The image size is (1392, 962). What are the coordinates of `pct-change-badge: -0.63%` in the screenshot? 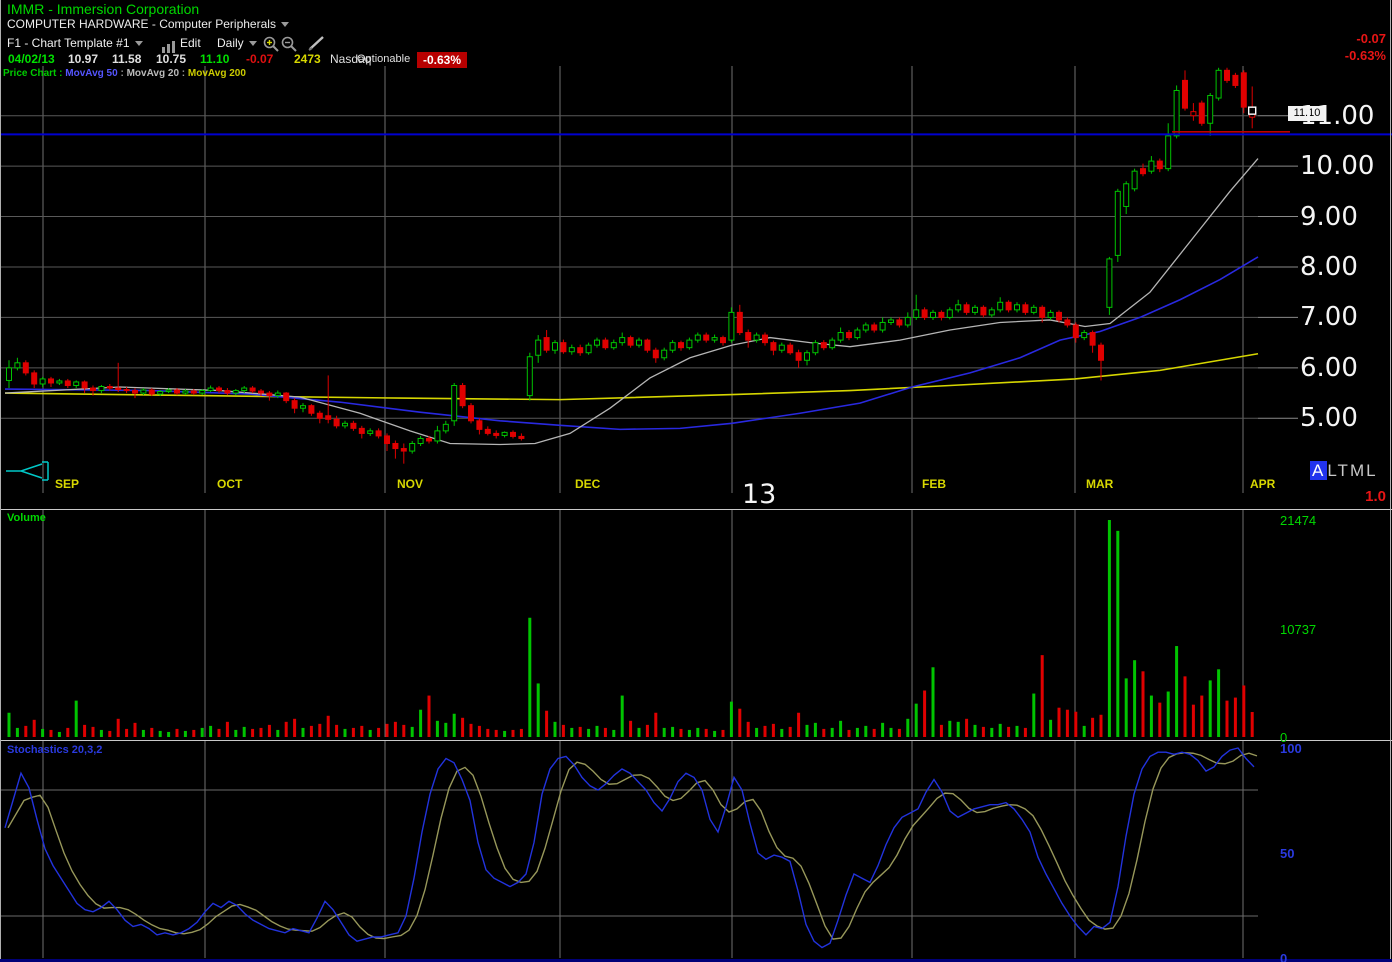 It's located at (442, 60).